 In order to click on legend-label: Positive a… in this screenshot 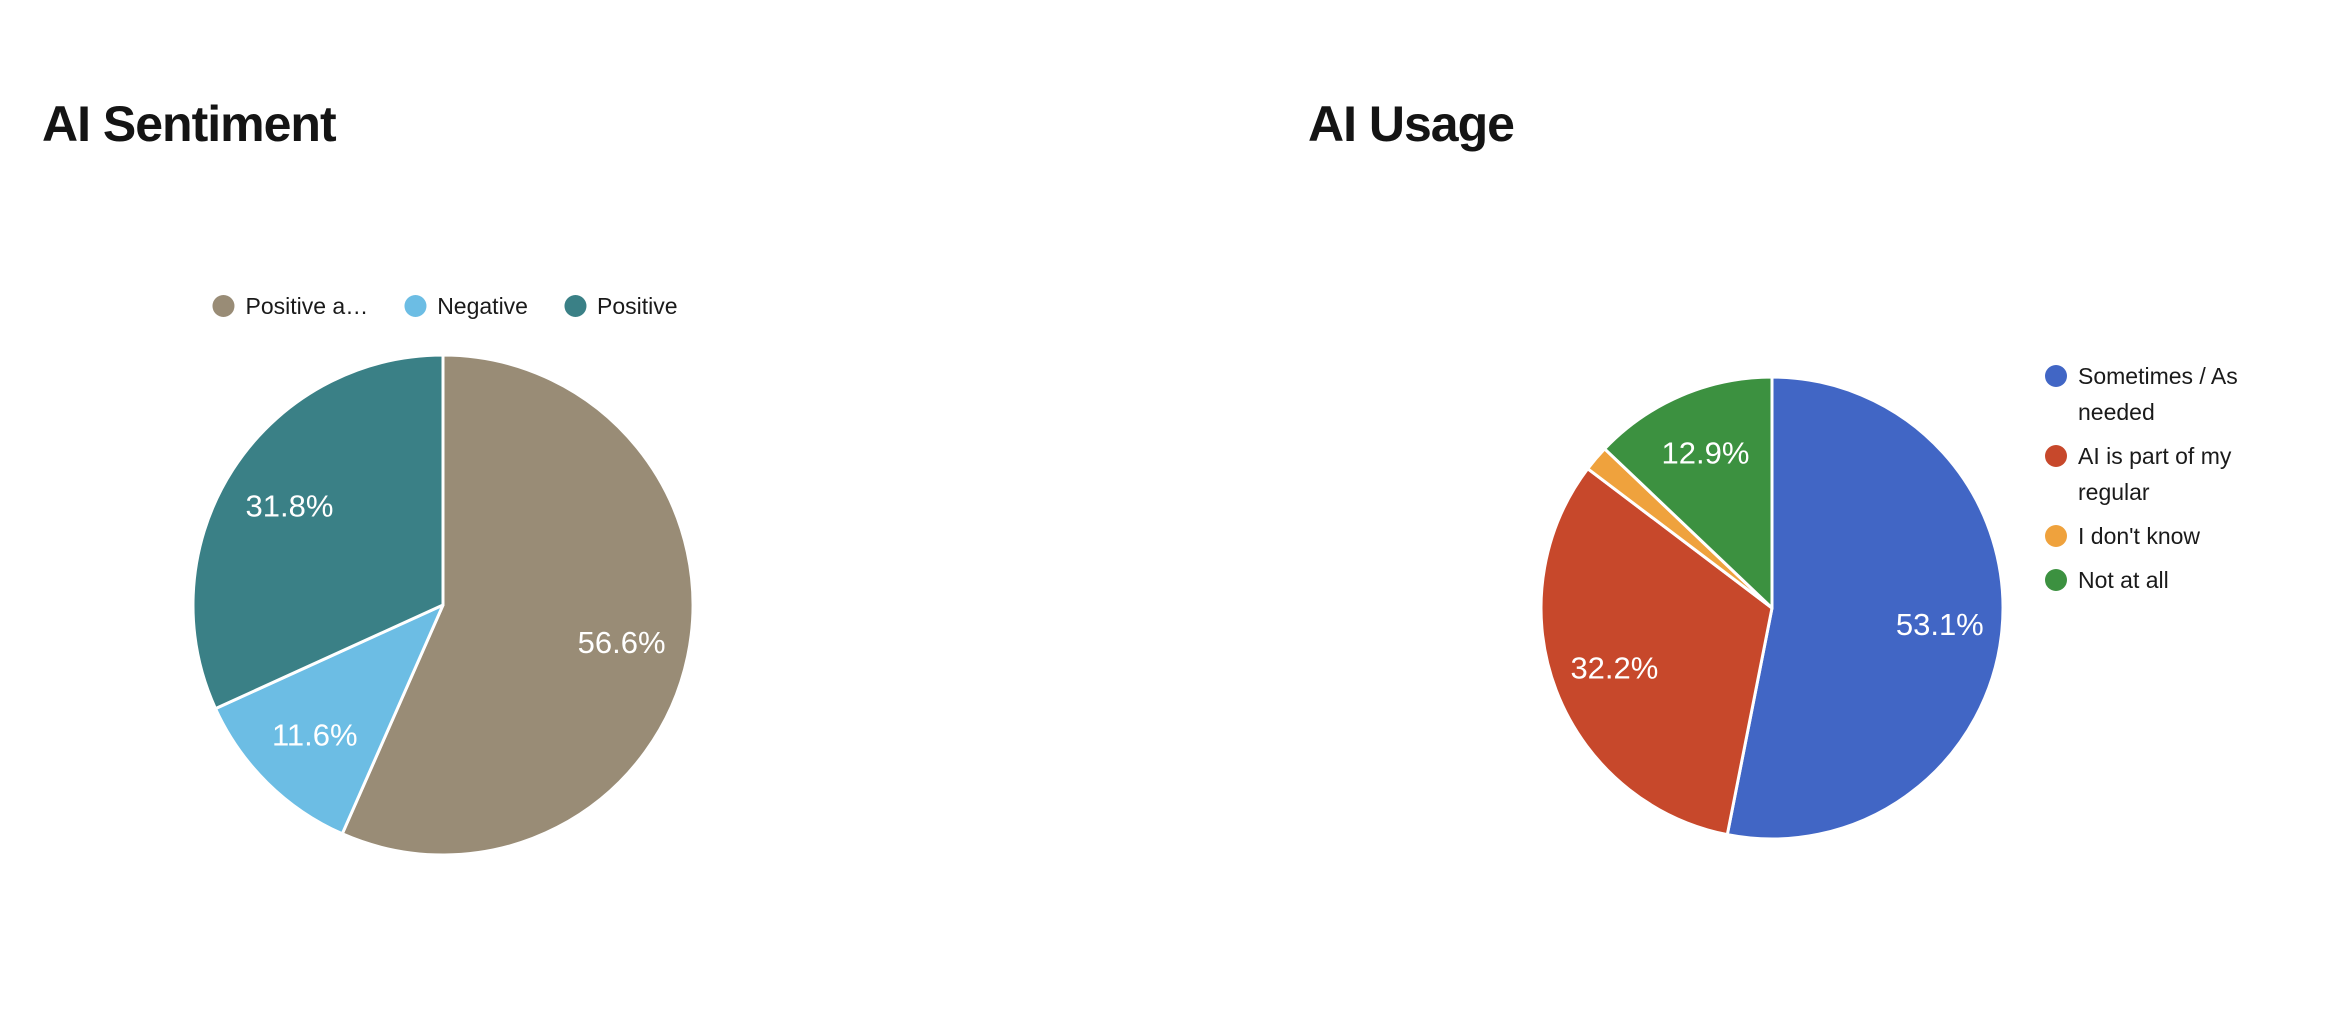, I will do `click(307, 306)`.